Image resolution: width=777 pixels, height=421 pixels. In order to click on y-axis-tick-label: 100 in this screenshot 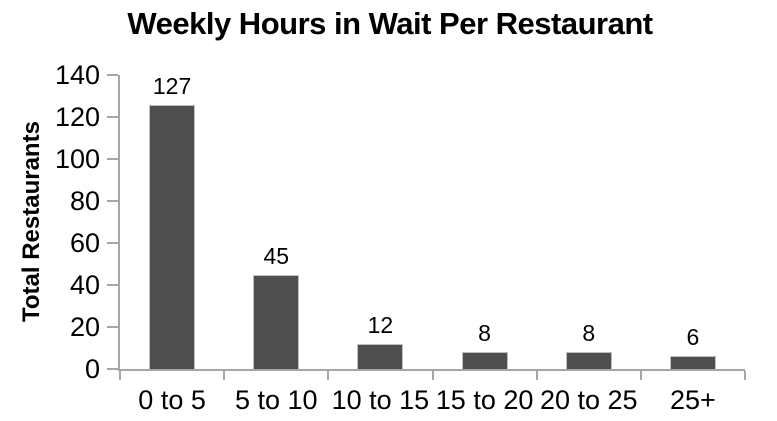, I will do `click(77, 159)`.